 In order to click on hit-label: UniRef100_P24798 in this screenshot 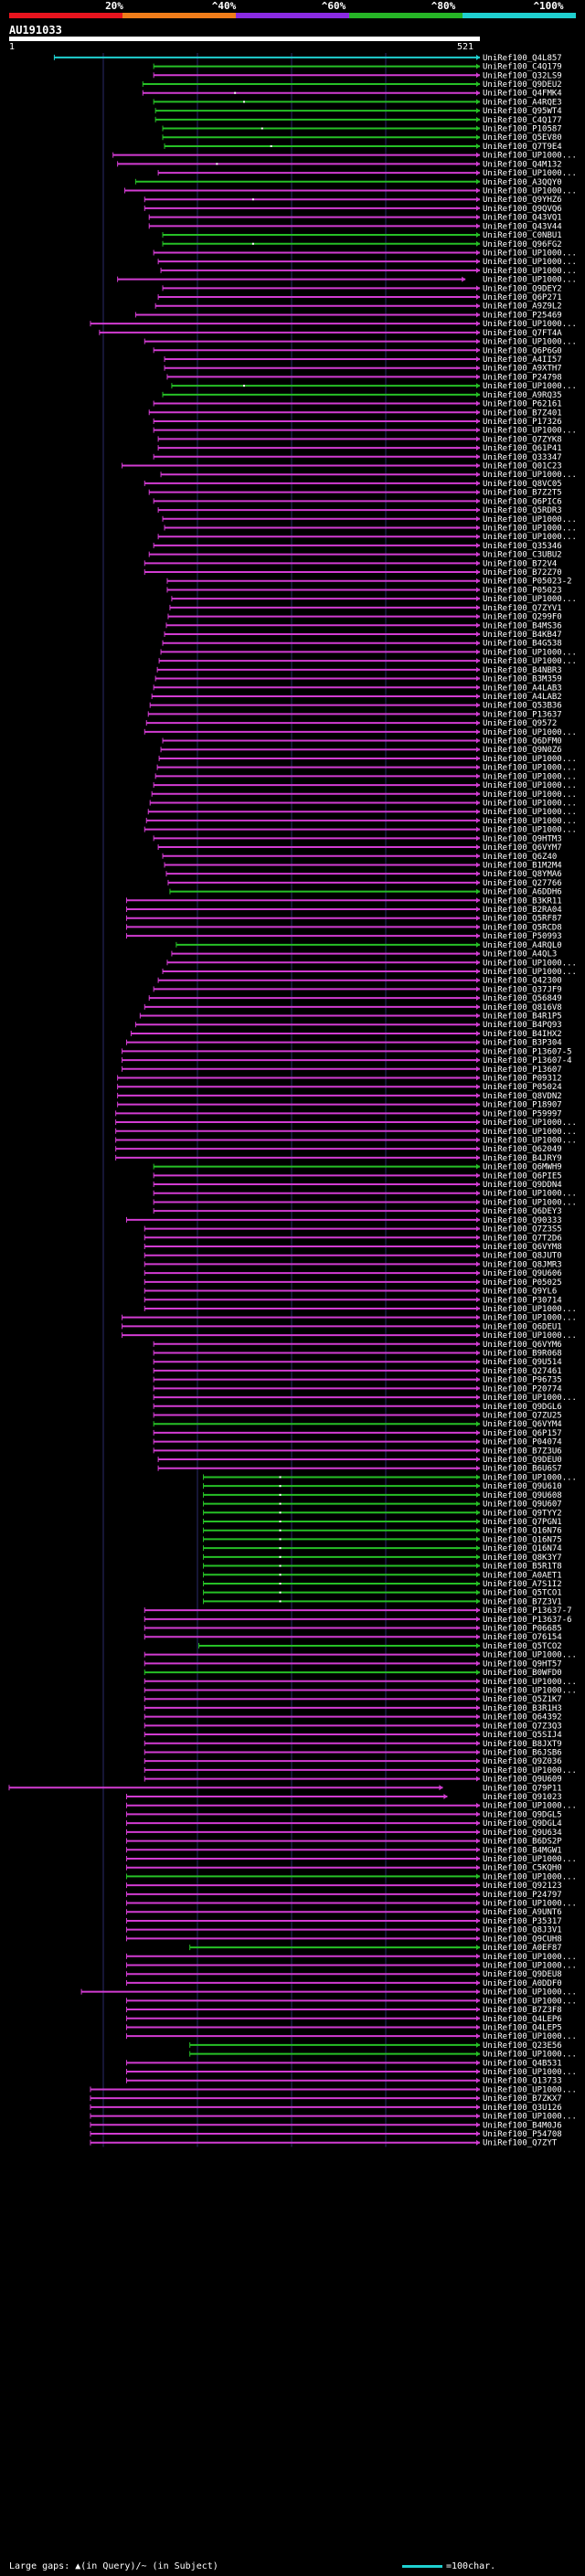, I will do `click(522, 377)`.